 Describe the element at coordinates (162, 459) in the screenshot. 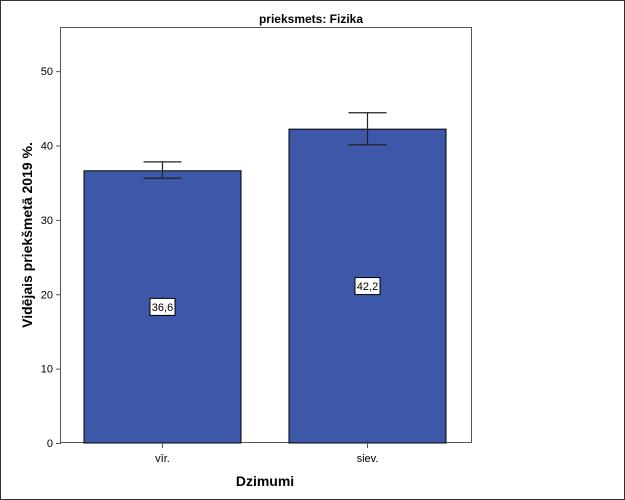

I see `x-tick-label: vīr.` at that location.